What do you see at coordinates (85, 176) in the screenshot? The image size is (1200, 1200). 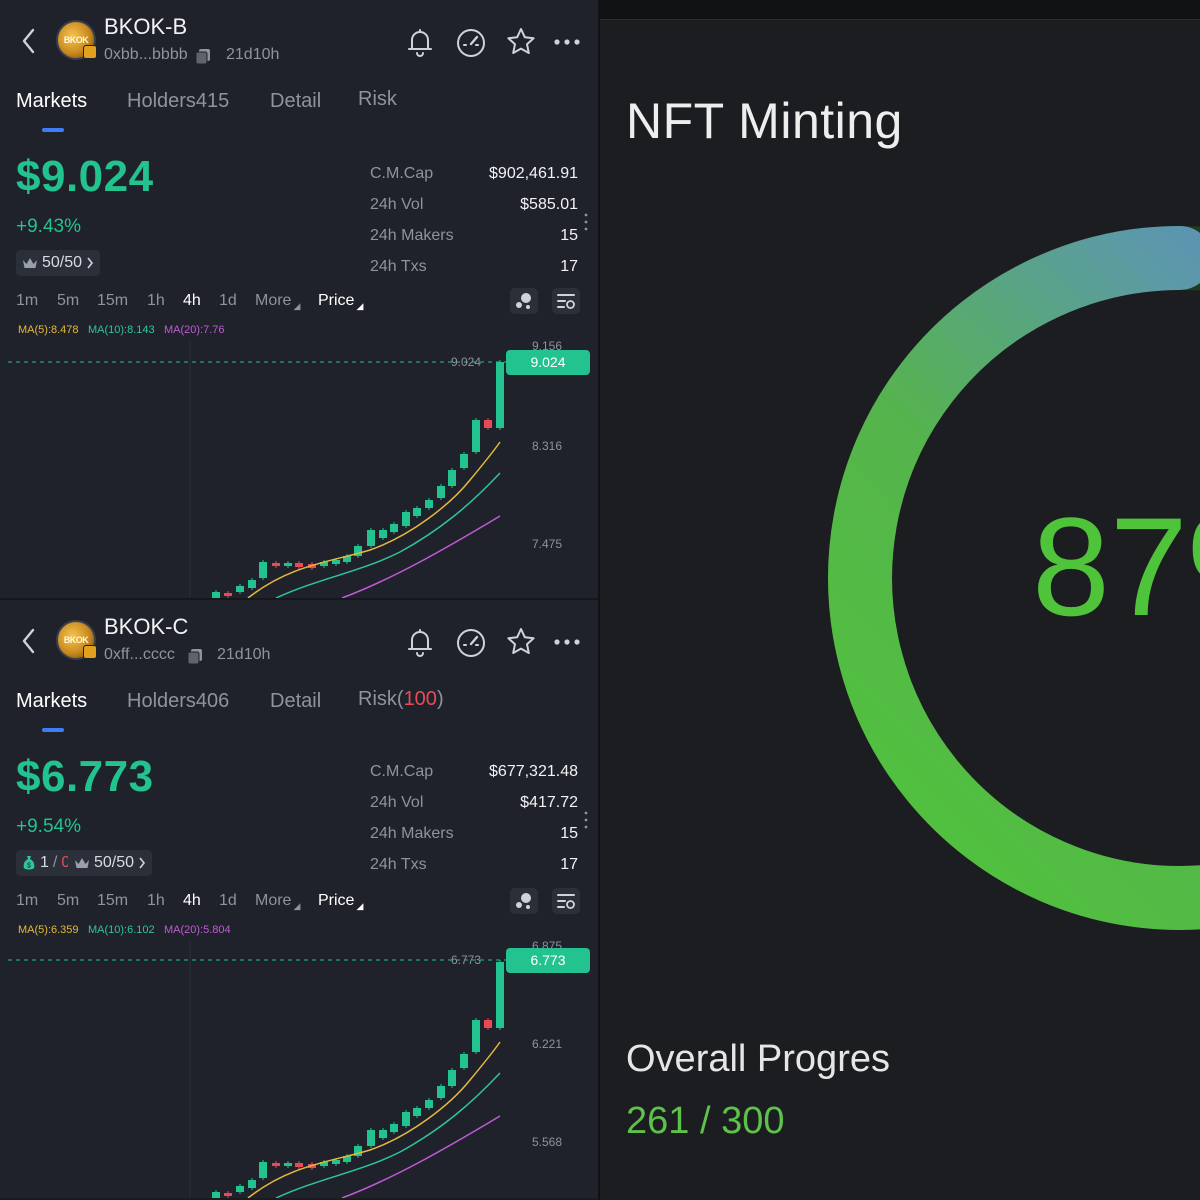 I see `current-price: $9.024` at bounding box center [85, 176].